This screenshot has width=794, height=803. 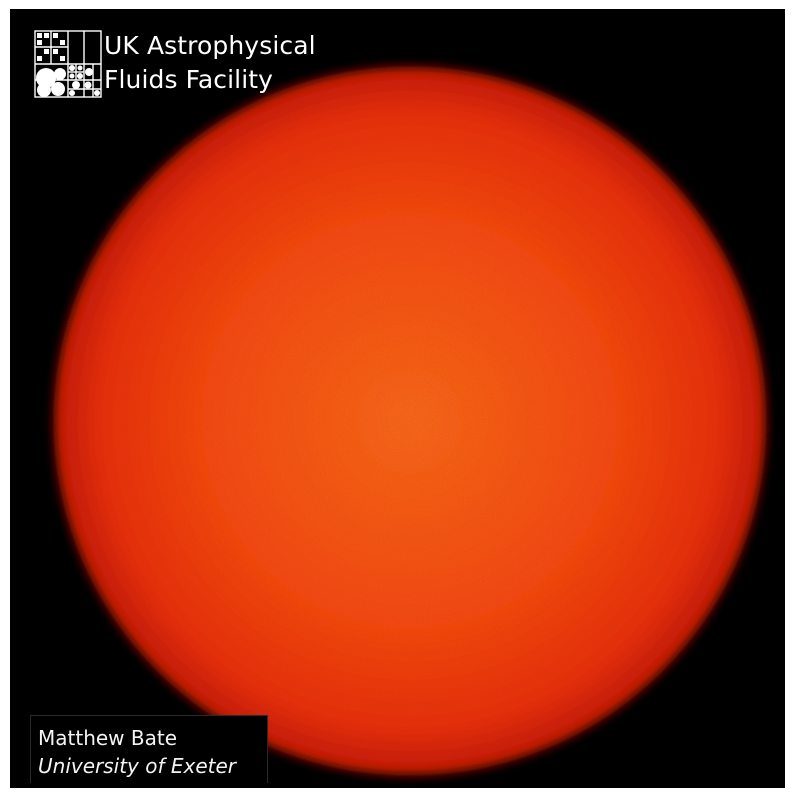 What do you see at coordinates (108, 738) in the screenshot?
I see `author-name: Matthew Bate` at bounding box center [108, 738].